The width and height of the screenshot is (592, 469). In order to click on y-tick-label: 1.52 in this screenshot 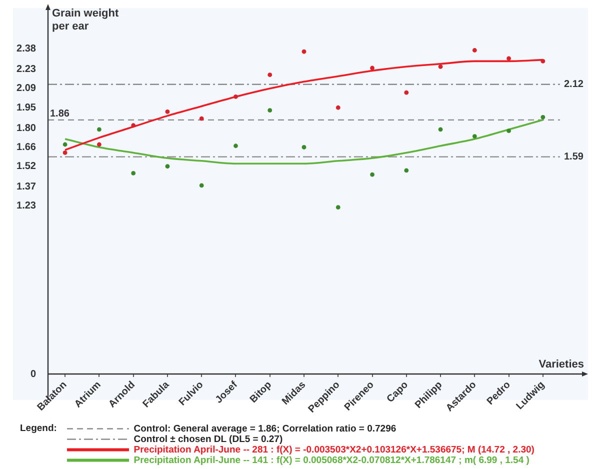, I will do `click(26, 166)`.